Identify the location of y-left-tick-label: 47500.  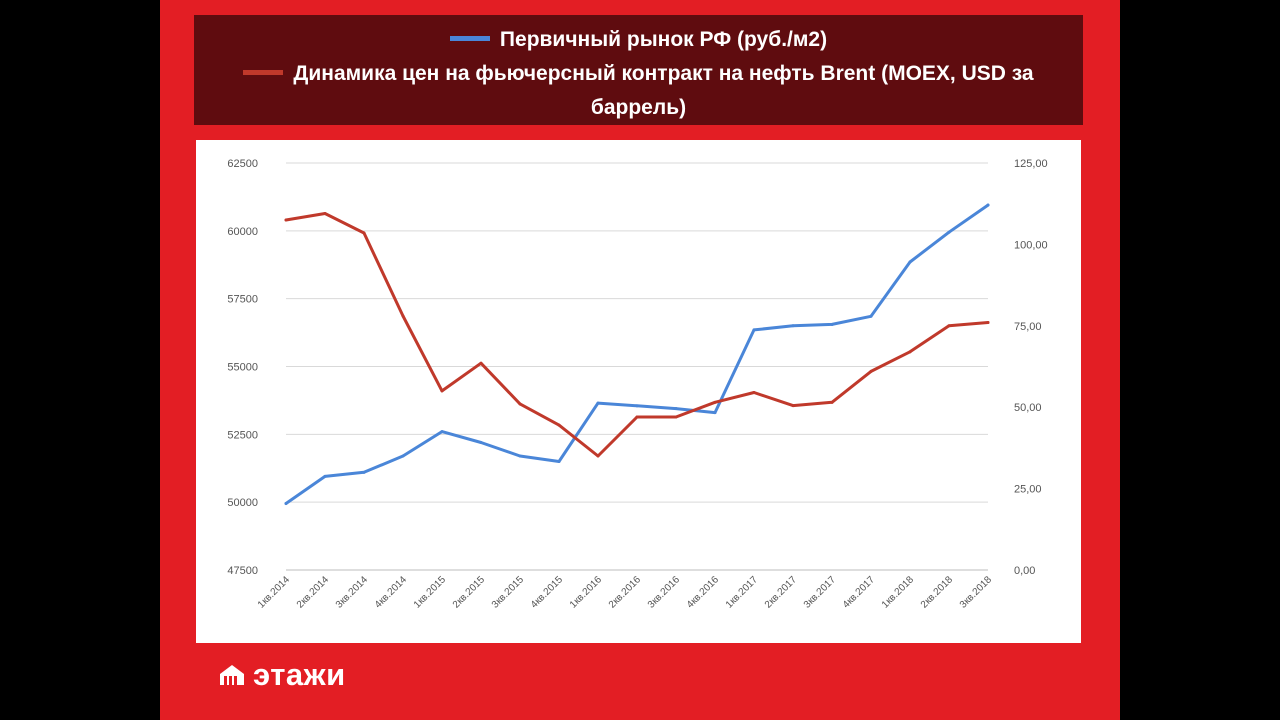
(242, 571).